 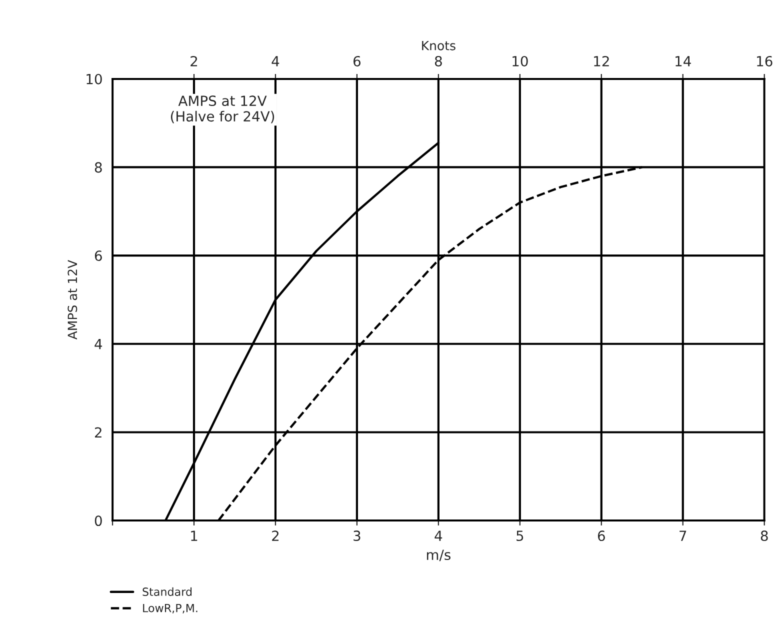 I want to click on y-tick-label: 8, so click(x=98, y=167).